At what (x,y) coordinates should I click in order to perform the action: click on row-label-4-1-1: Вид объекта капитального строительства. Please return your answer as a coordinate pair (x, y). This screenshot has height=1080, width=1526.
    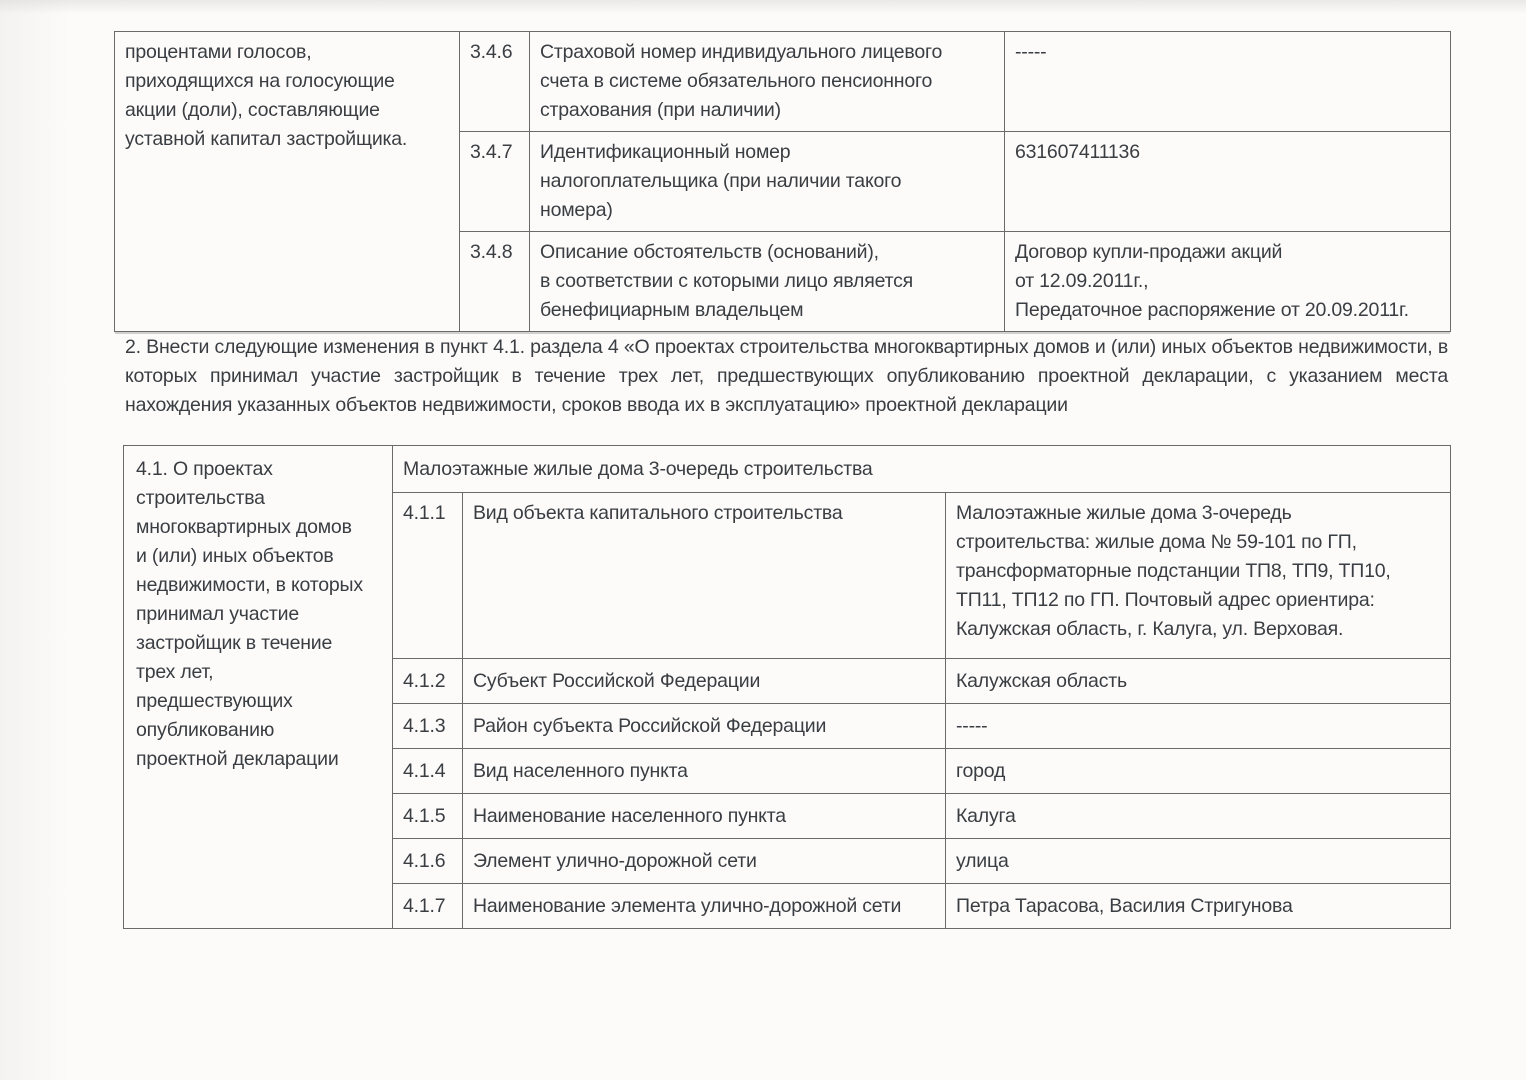
    Looking at the image, I should click on (704, 575).